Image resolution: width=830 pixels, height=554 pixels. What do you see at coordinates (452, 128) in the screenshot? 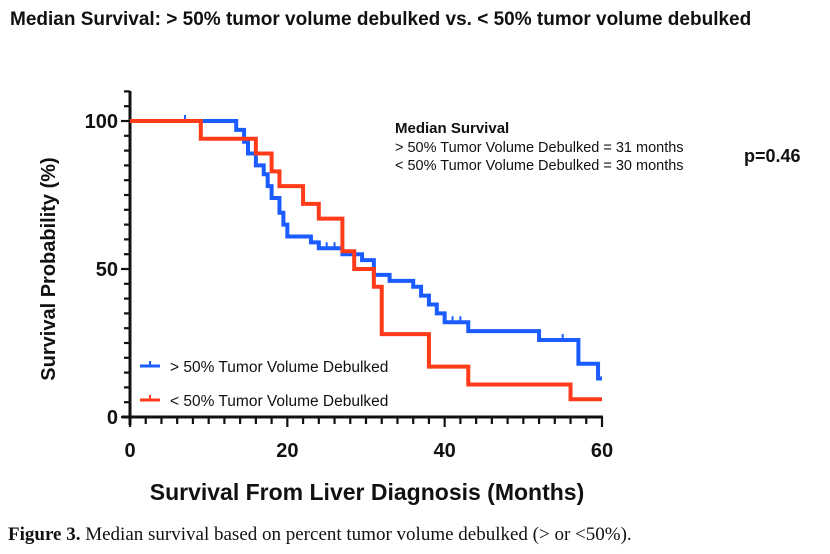
I see `annotation-heading: Median Survival` at bounding box center [452, 128].